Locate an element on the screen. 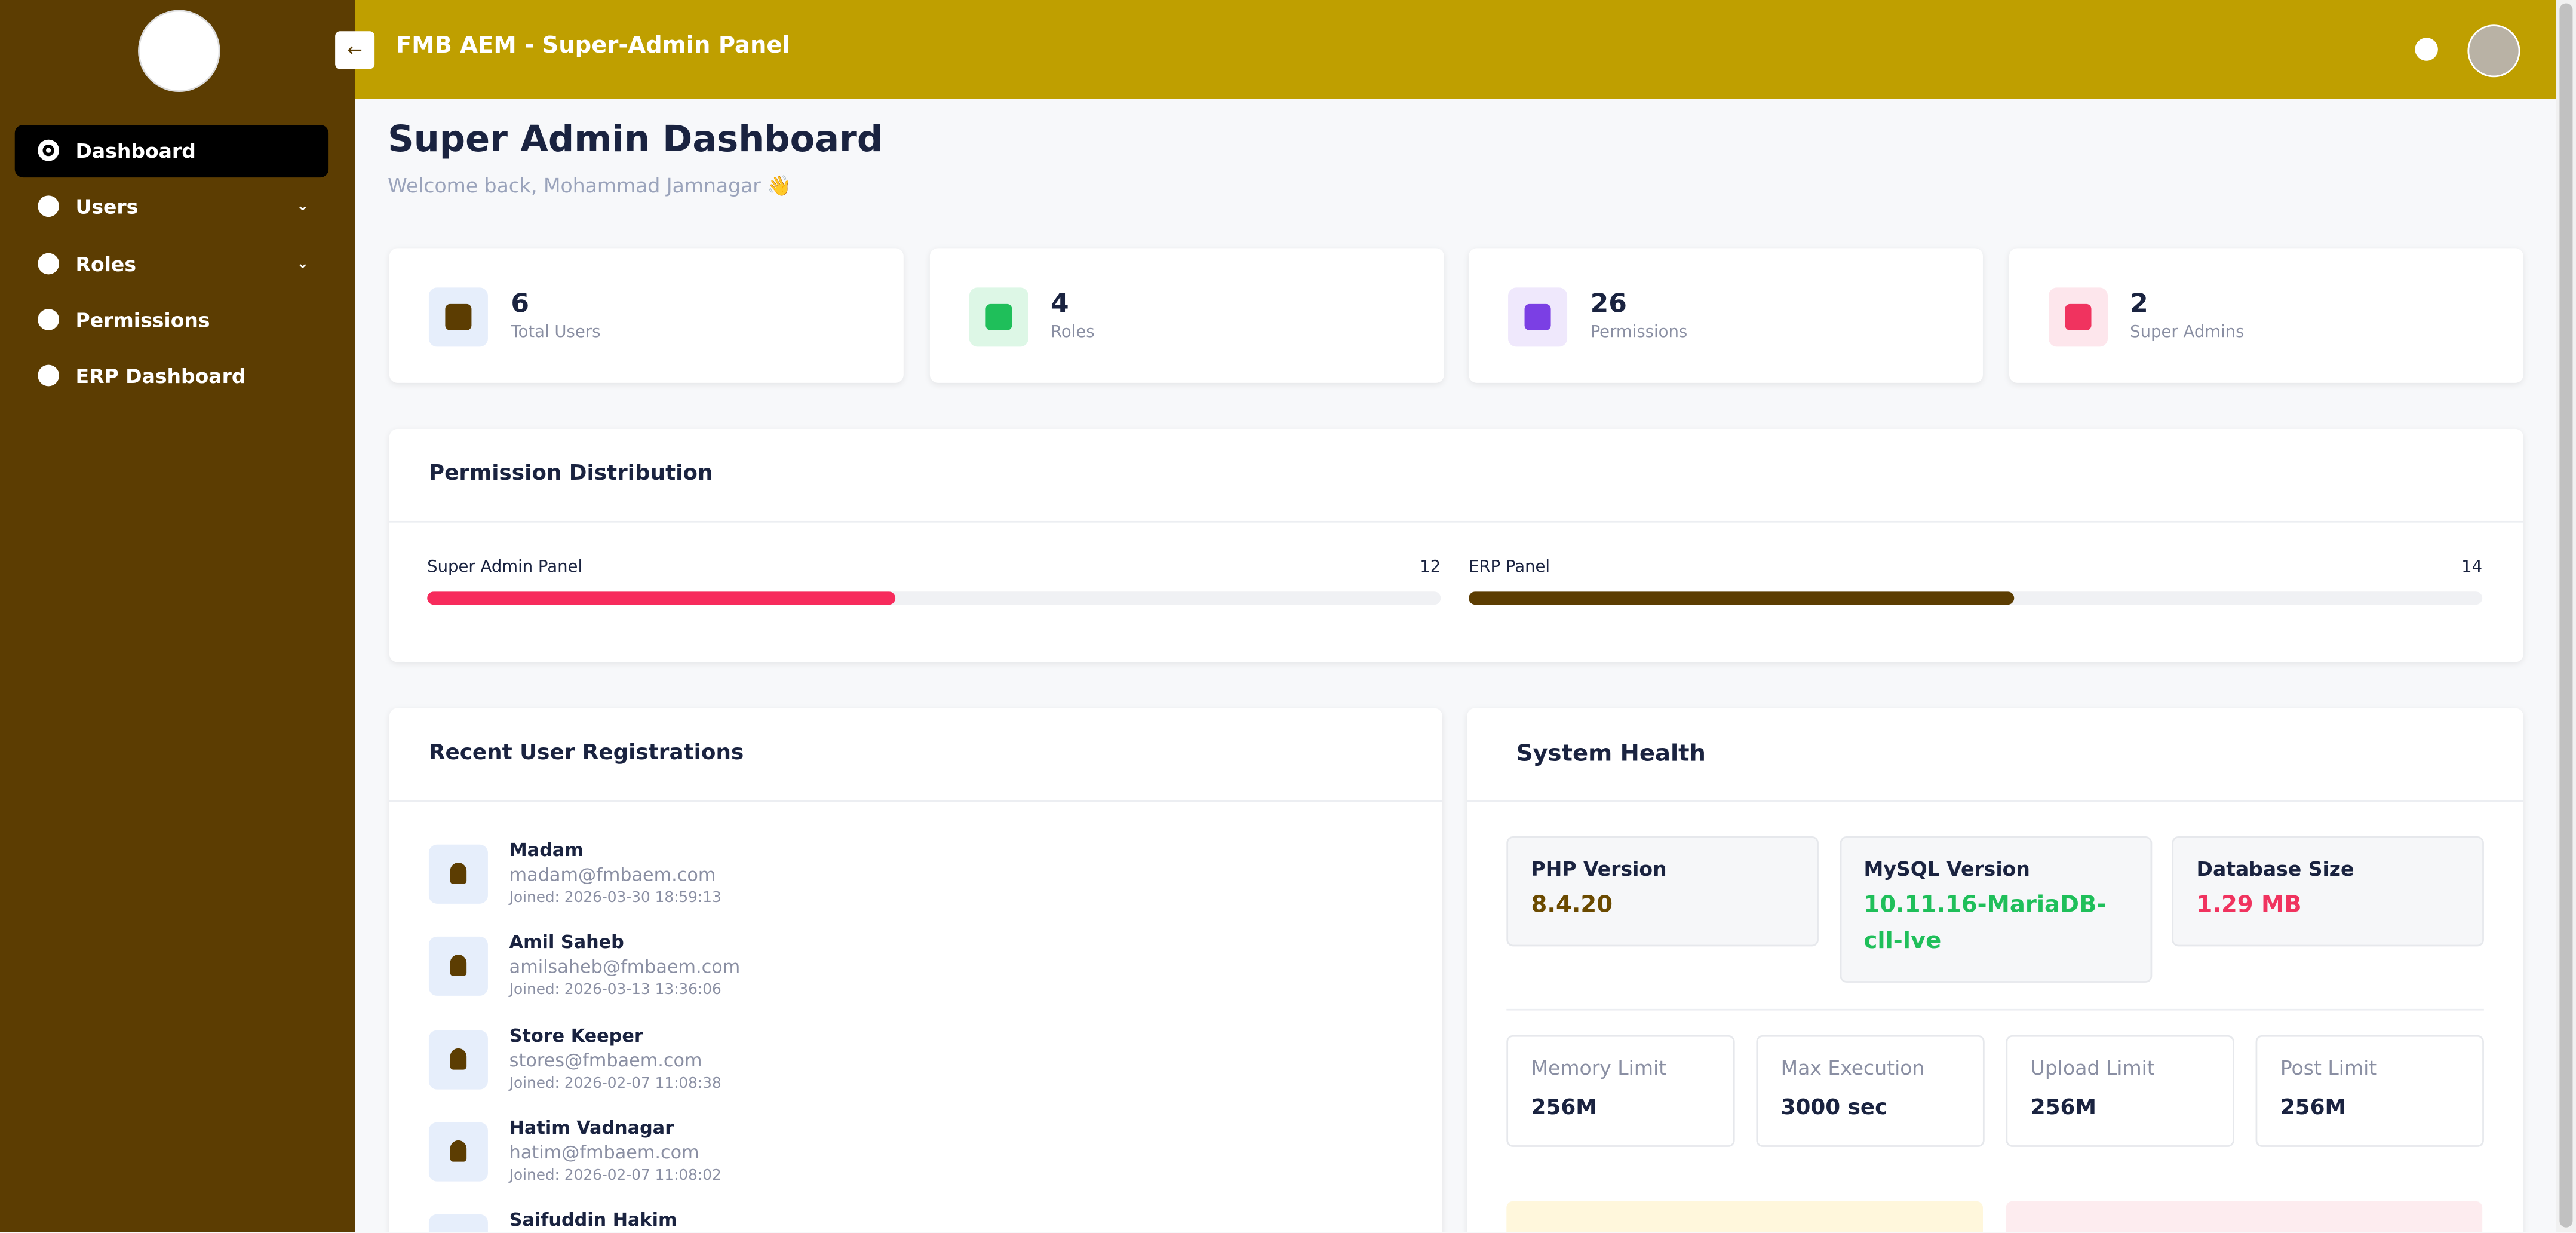 Image resolution: width=2576 pixels, height=1233 pixels. limit-label: Memory Limit is located at coordinates (1599, 1068).